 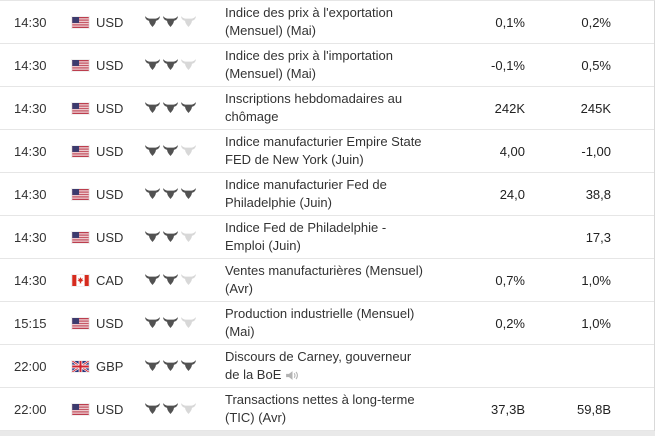 What do you see at coordinates (509, 108) in the screenshot?
I see `forecast-value: 242K` at bounding box center [509, 108].